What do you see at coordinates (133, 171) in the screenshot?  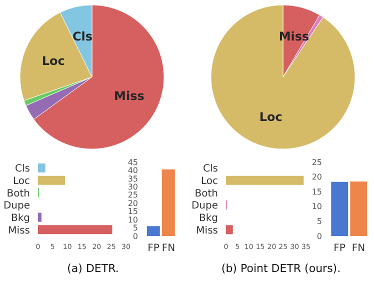 I see `y-tick-label: 40` at bounding box center [133, 171].